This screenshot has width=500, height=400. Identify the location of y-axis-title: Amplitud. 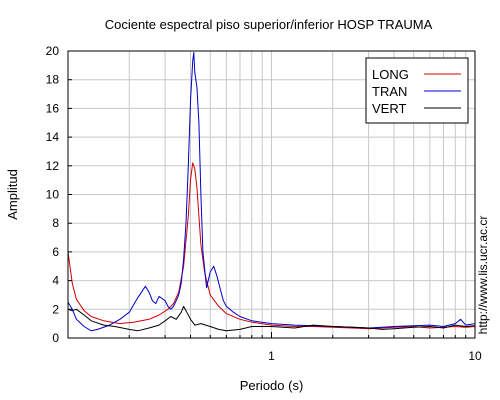
(12, 194).